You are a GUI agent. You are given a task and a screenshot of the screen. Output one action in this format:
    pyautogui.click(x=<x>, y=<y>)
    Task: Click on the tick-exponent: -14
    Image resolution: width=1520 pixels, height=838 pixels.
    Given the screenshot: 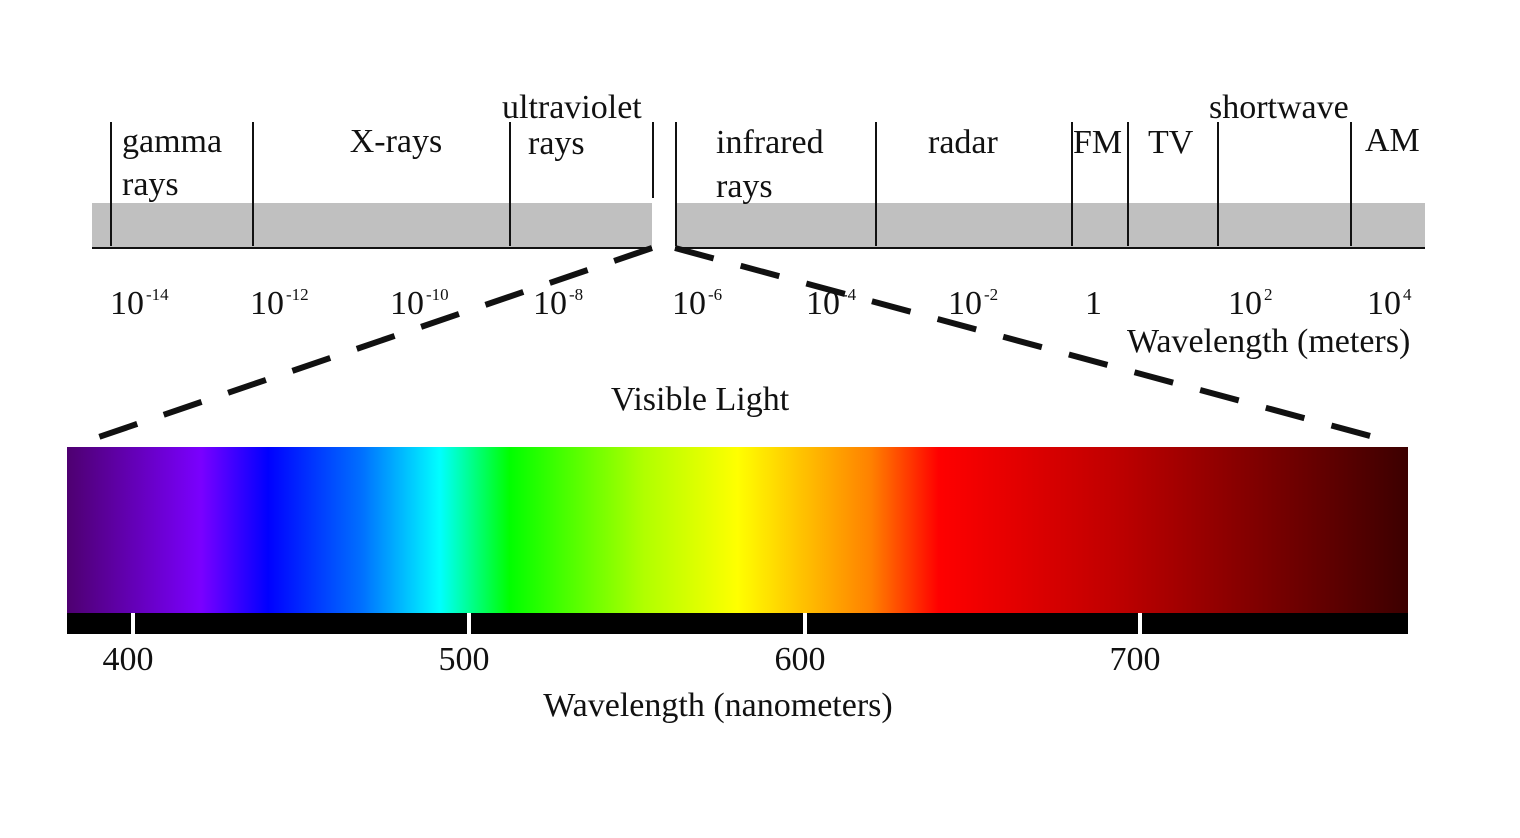 What is the action you would take?
    pyautogui.click(x=157, y=294)
    